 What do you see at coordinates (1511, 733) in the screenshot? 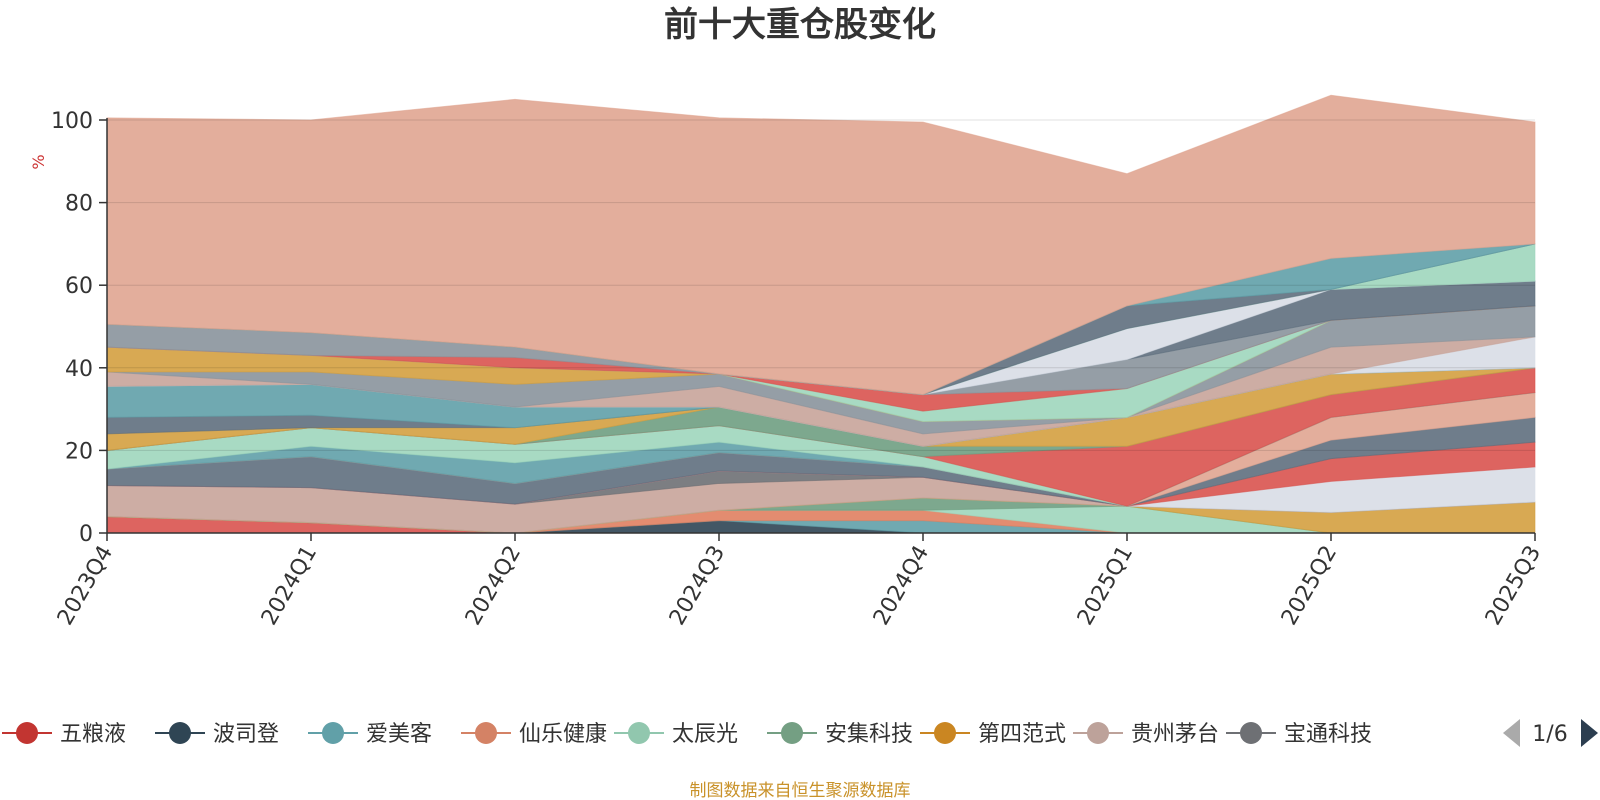
I see `legend-prev-page-icon` at bounding box center [1511, 733].